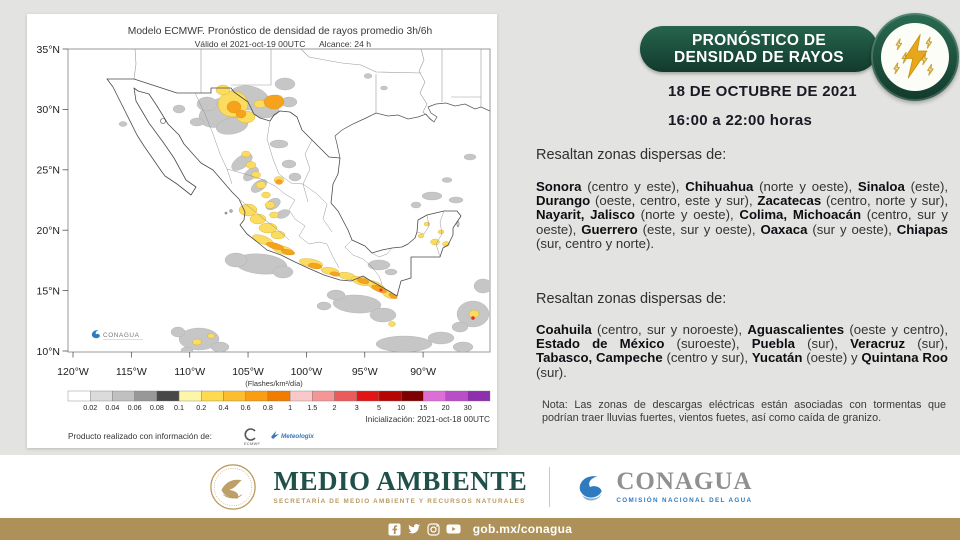 Image resolution: width=960 pixels, height=540 pixels. What do you see at coordinates (357, 407) in the screenshot?
I see `legend-value-label: 3` at bounding box center [357, 407].